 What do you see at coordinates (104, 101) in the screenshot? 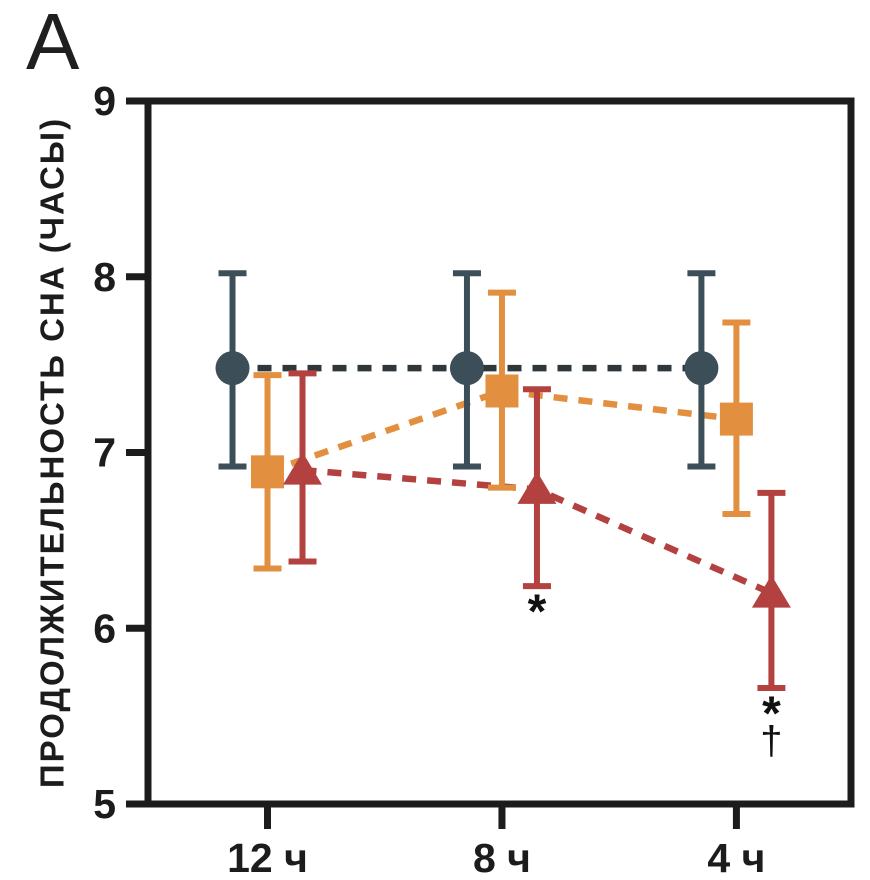
I see `y-tick-label: 9` at bounding box center [104, 101].